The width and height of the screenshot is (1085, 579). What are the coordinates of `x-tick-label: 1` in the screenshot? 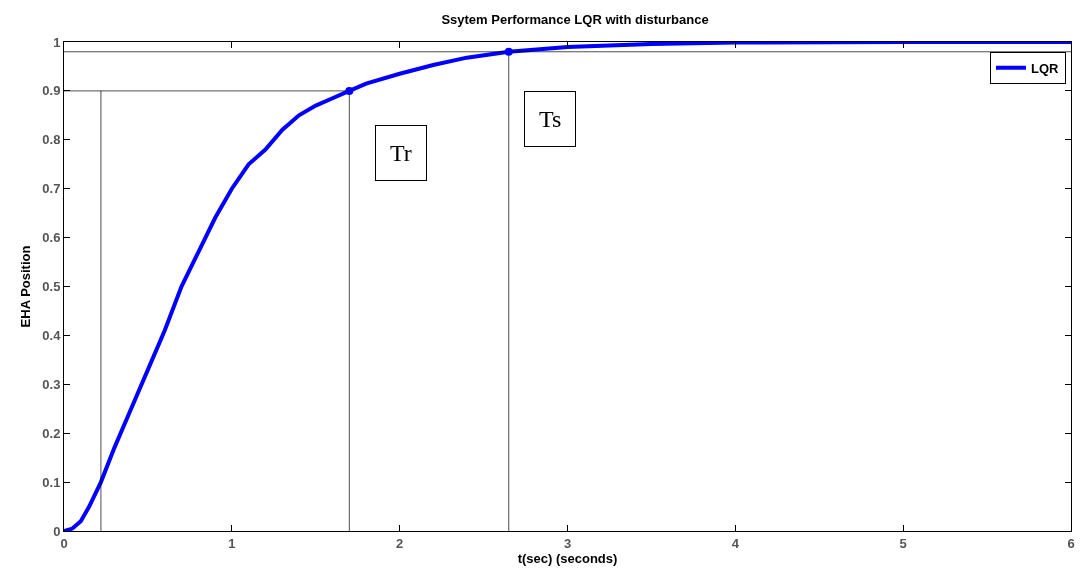 It's located at (232, 543).